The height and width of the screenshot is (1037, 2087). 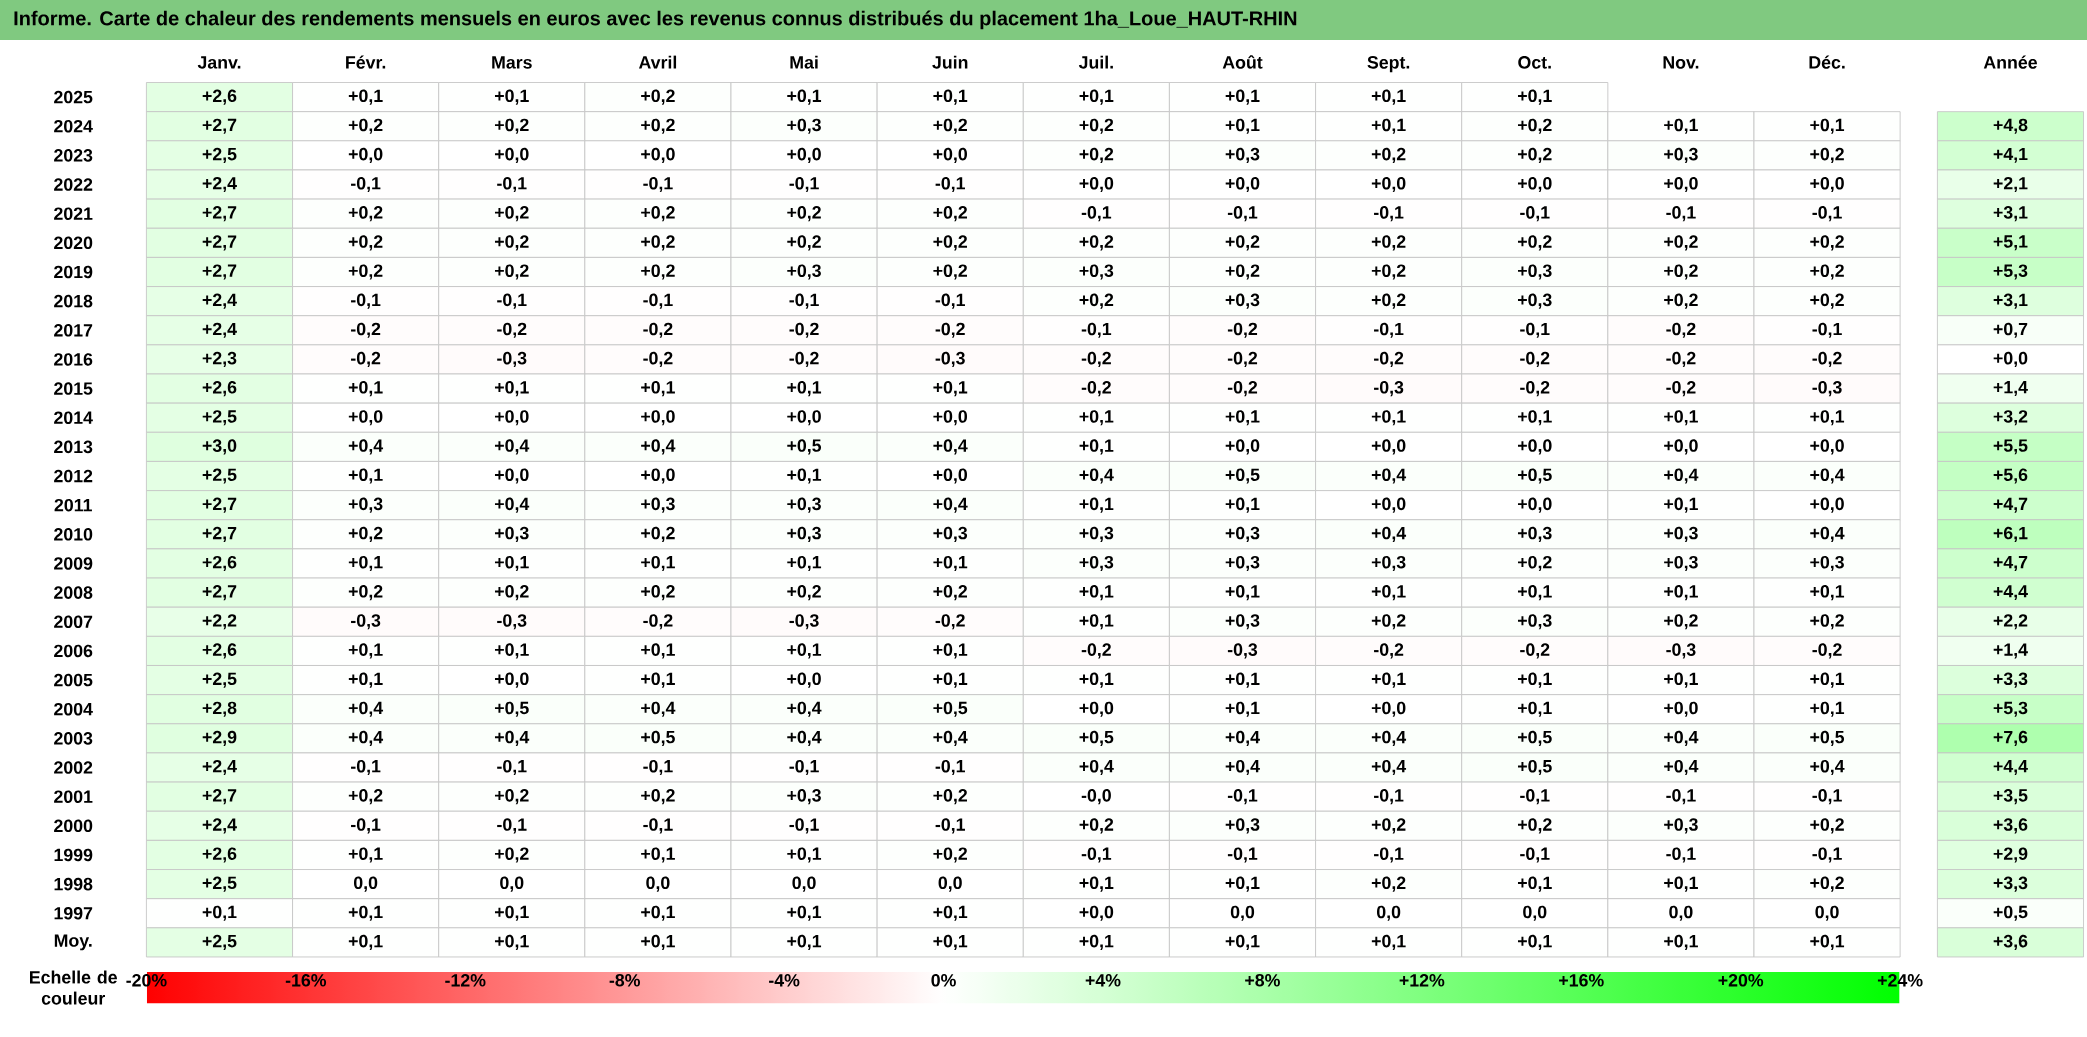 What do you see at coordinates (1103, 980) in the screenshot?
I see `color-bar-label: +4%` at bounding box center [1103, 980].